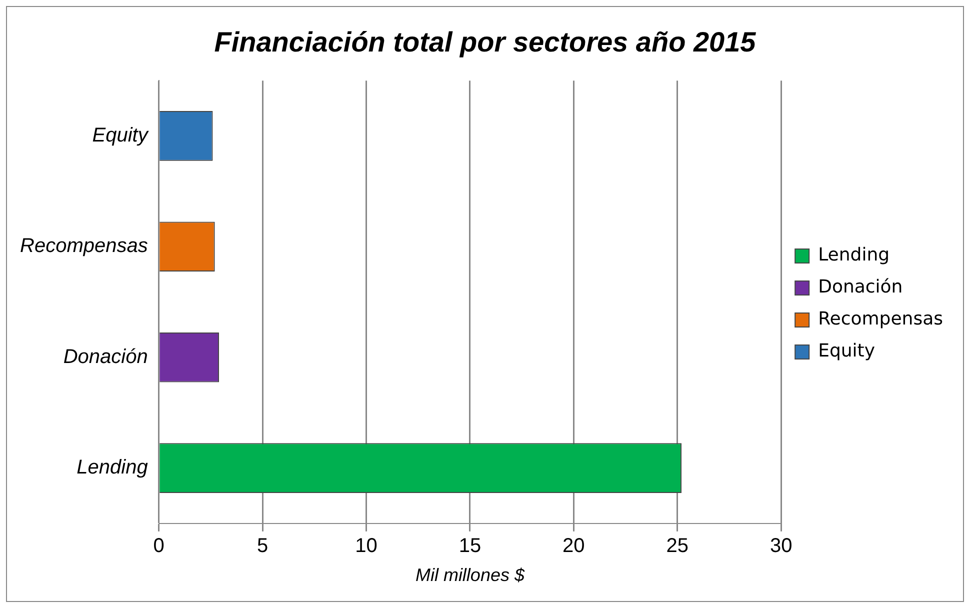  What do you see at coordinates (881, 319) in the screenshot?
I see `legend-label: Recompensas` at bounding box center [881, 319].